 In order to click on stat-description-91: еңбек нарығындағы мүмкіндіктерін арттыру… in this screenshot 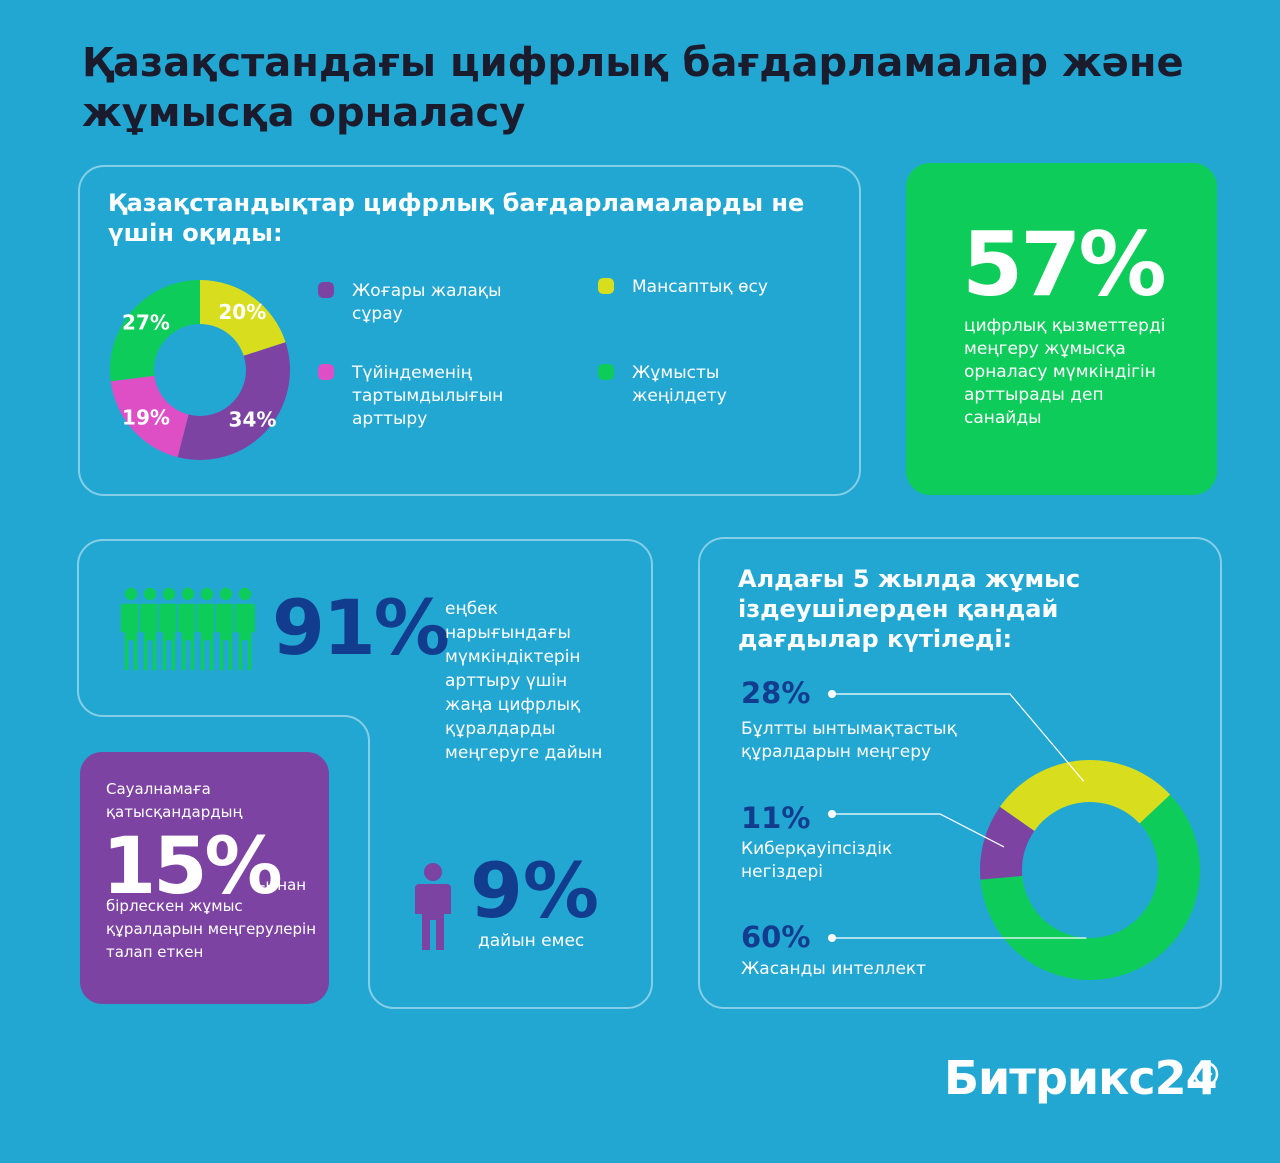, I will do `click(524, 681)`.